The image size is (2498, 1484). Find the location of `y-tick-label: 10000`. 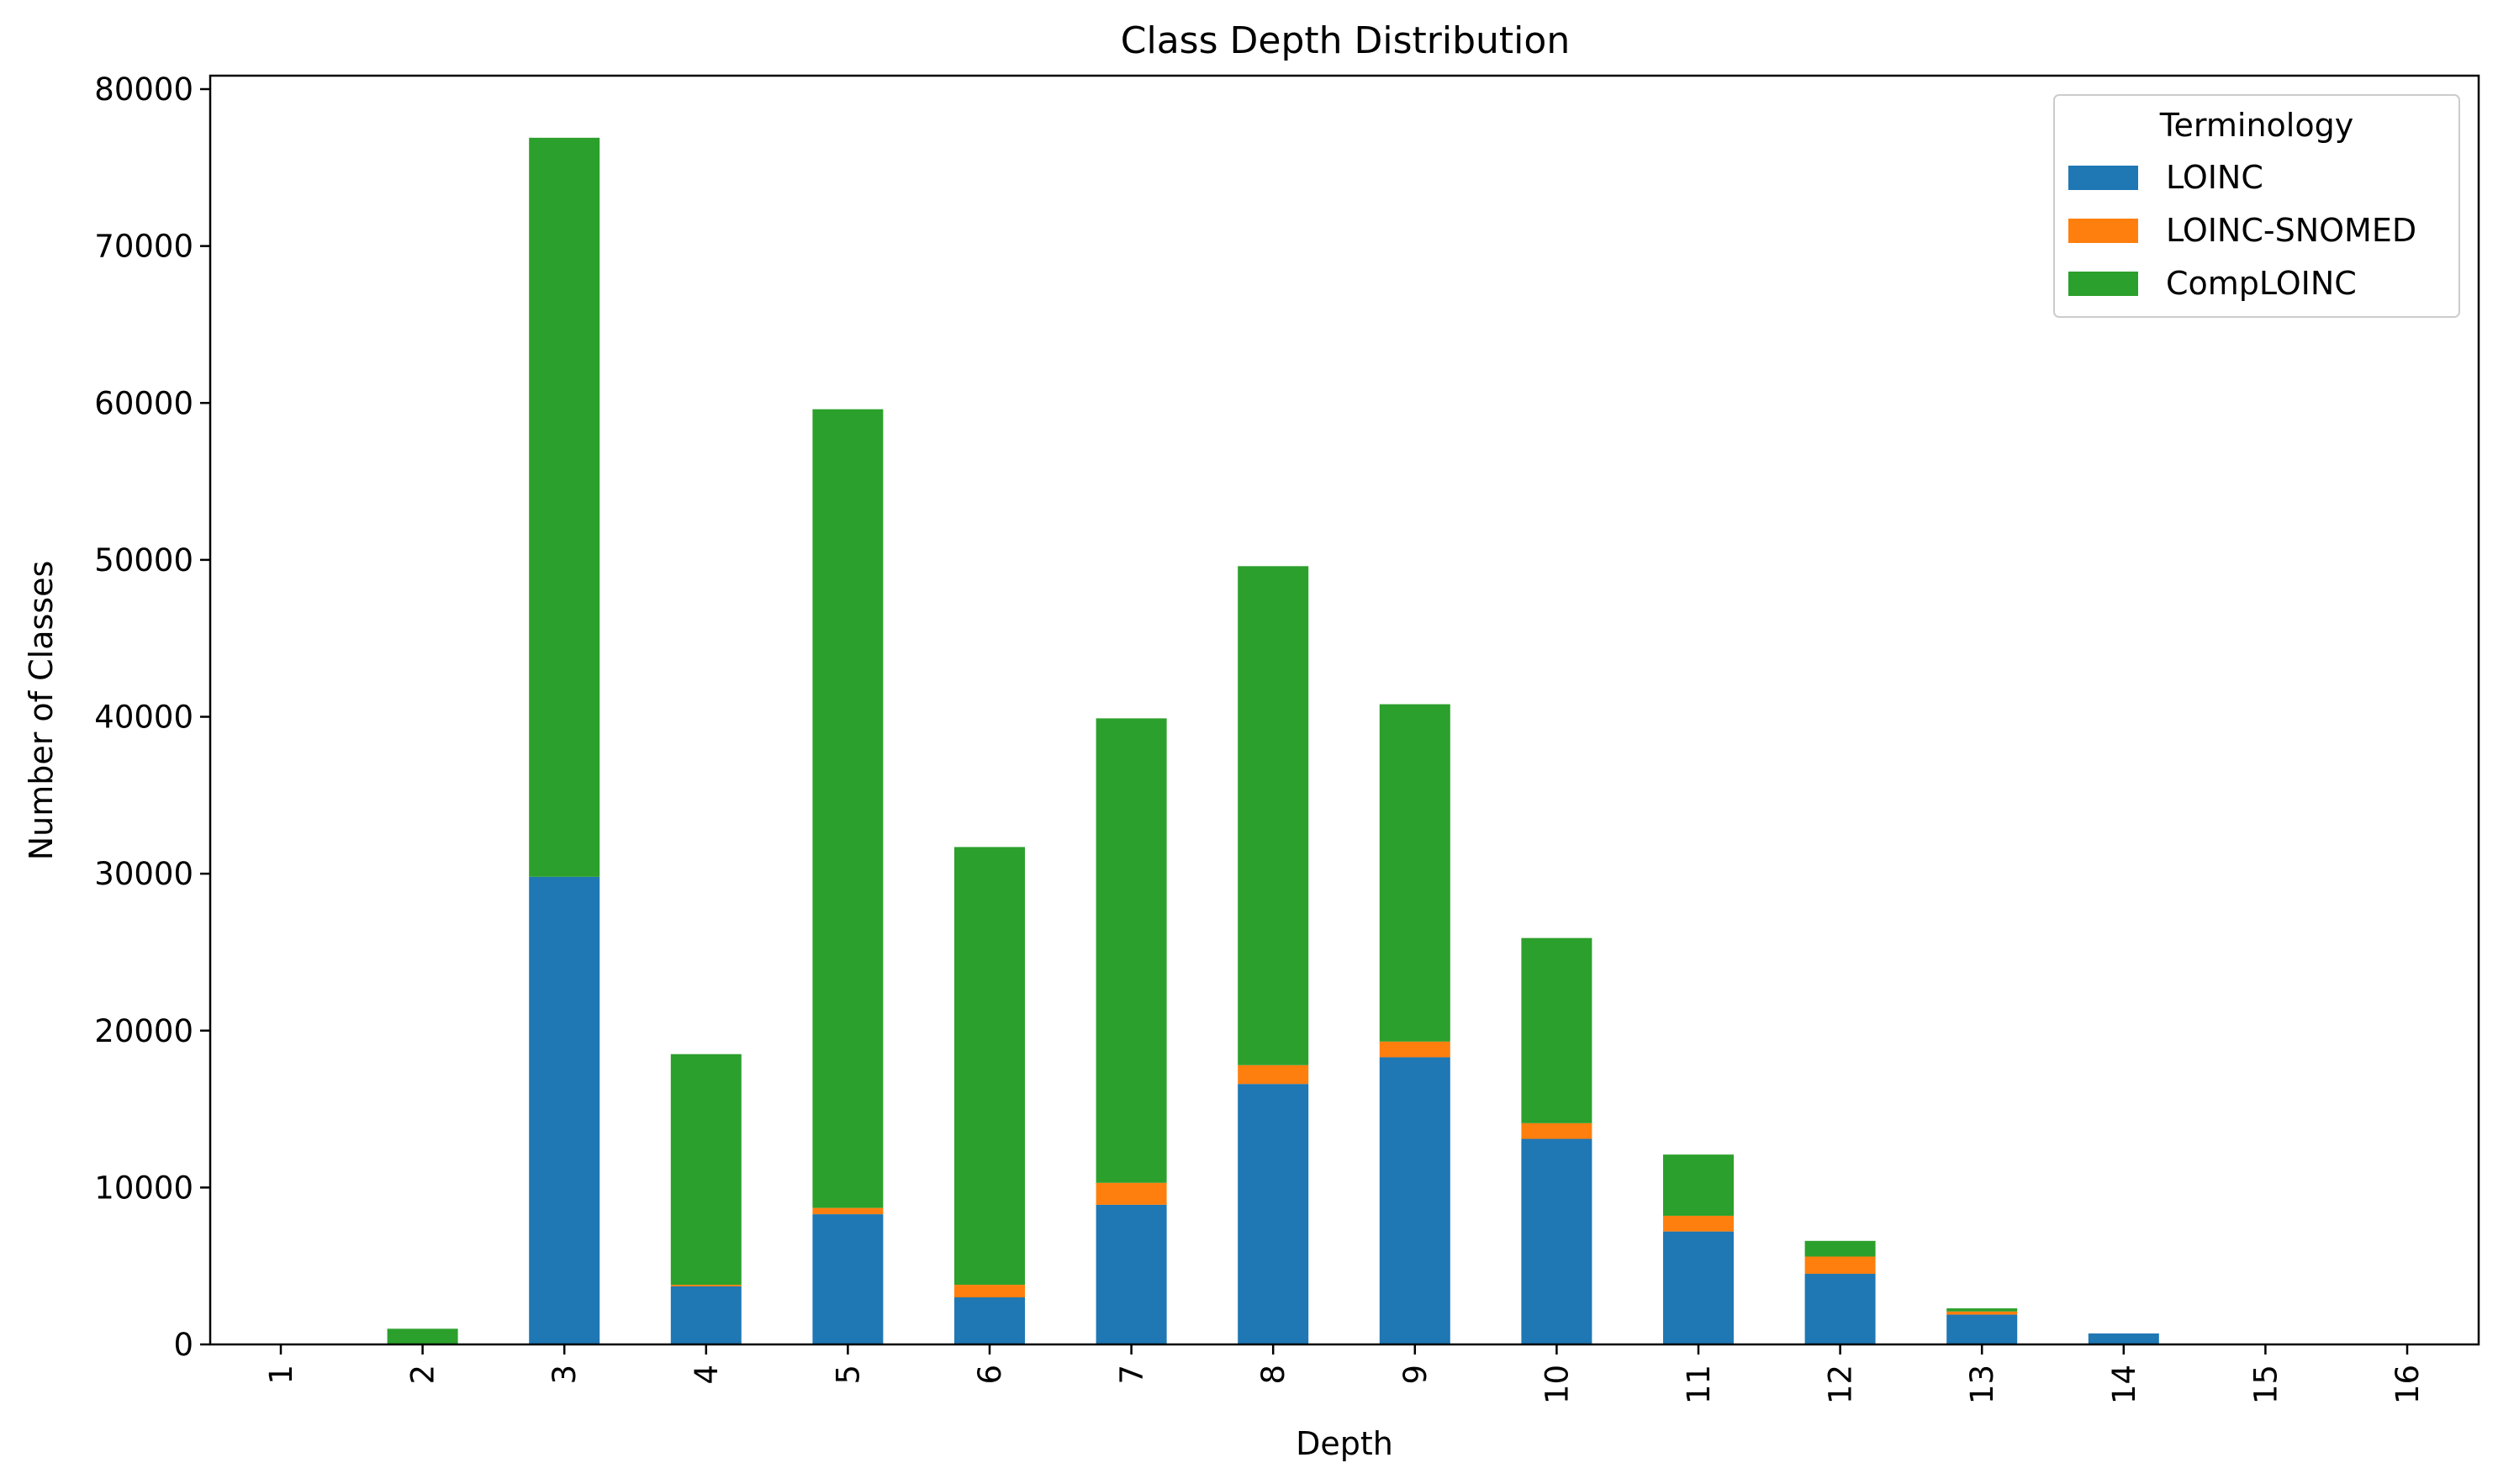

y-tick-label: 10000 is located at coordinates (143, 1188).